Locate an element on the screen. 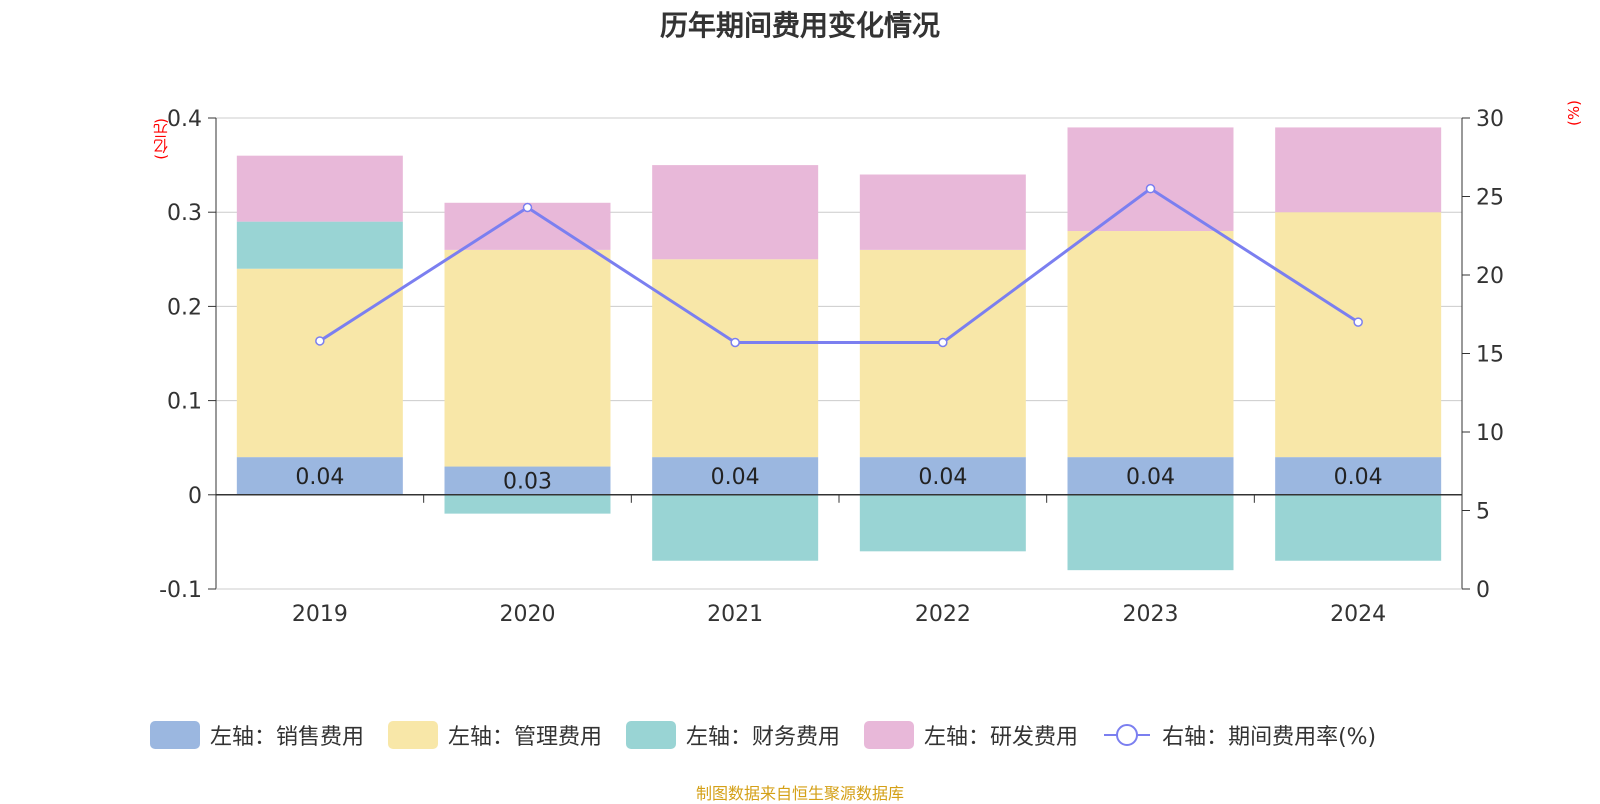 The height and width of the screenshot is (804, 1600). x-tick-label: 2023 is located at coordinates (1151, 614).